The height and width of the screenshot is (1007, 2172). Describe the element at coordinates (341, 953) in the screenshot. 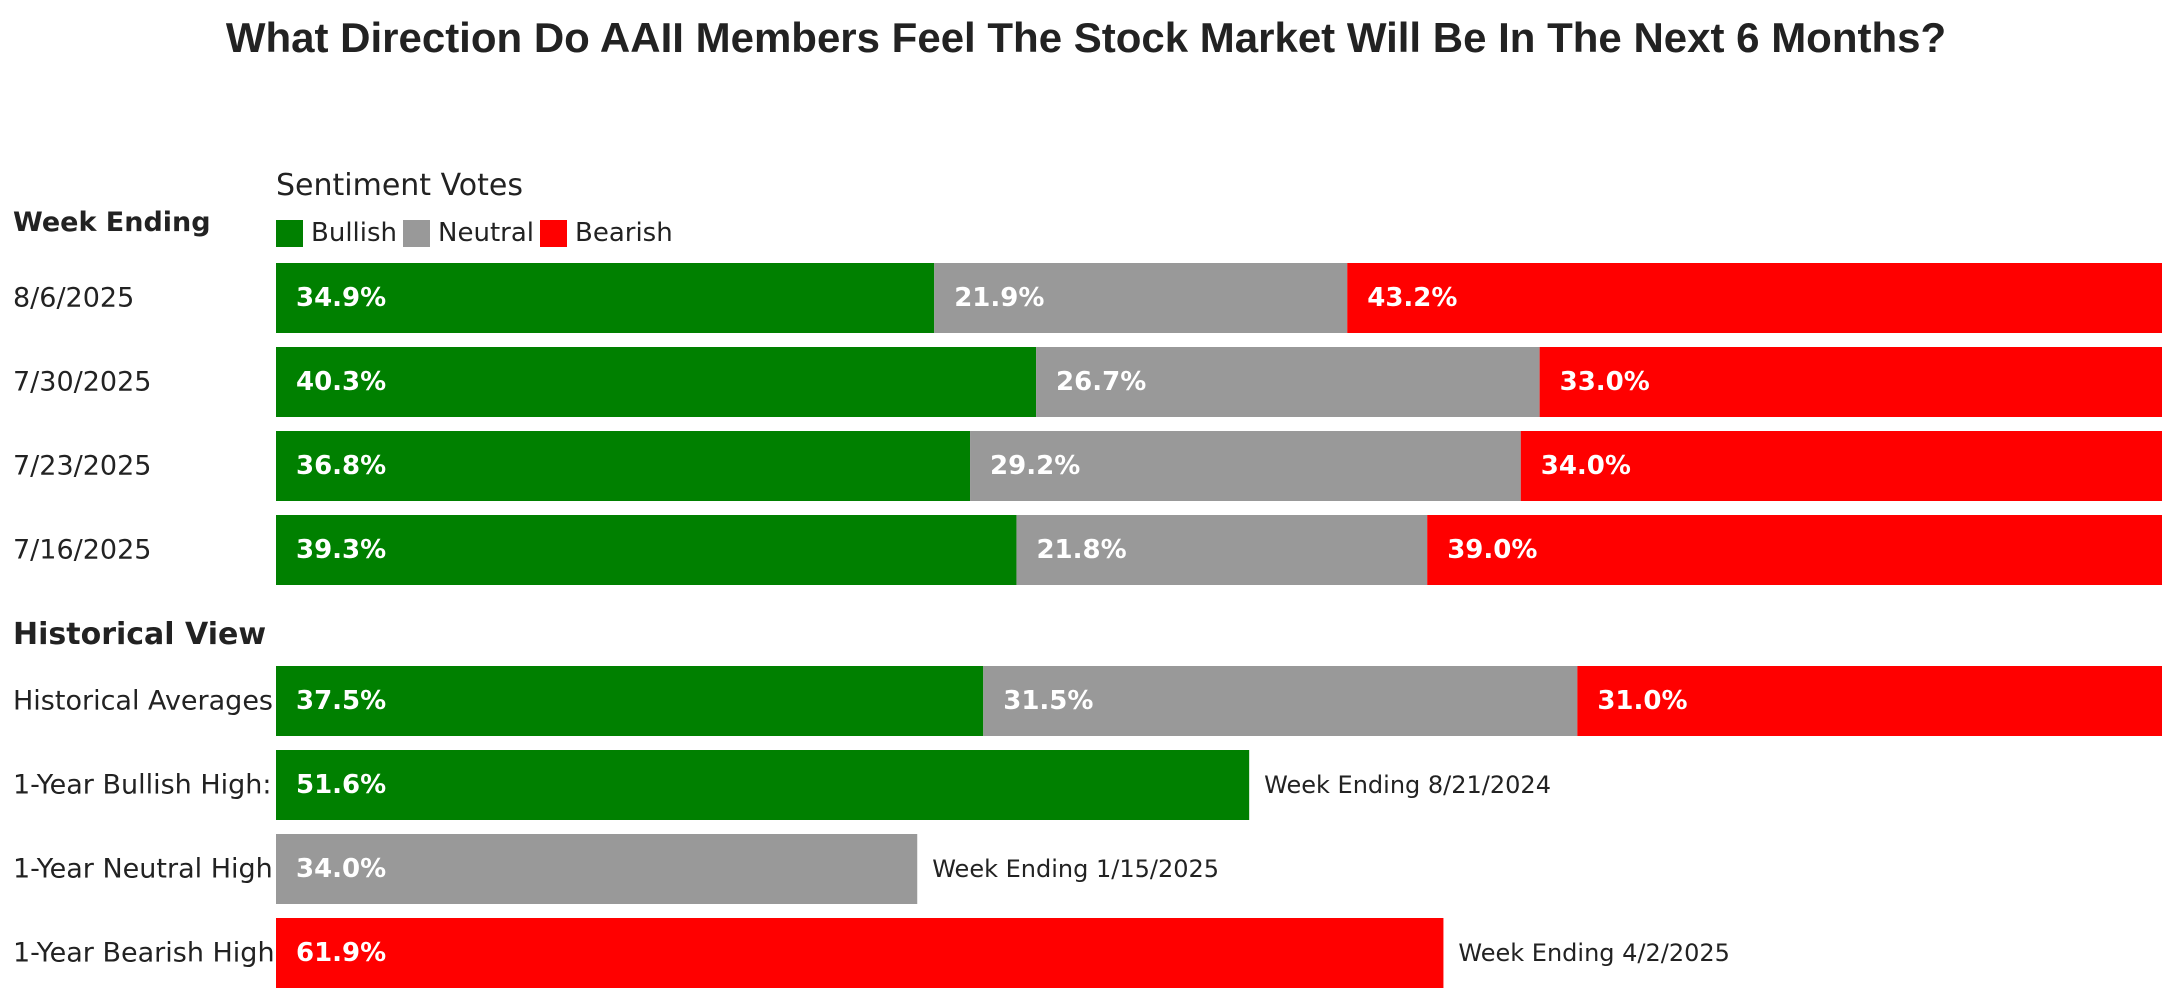

I see `high-value-bearish: 61.9%` at that location.